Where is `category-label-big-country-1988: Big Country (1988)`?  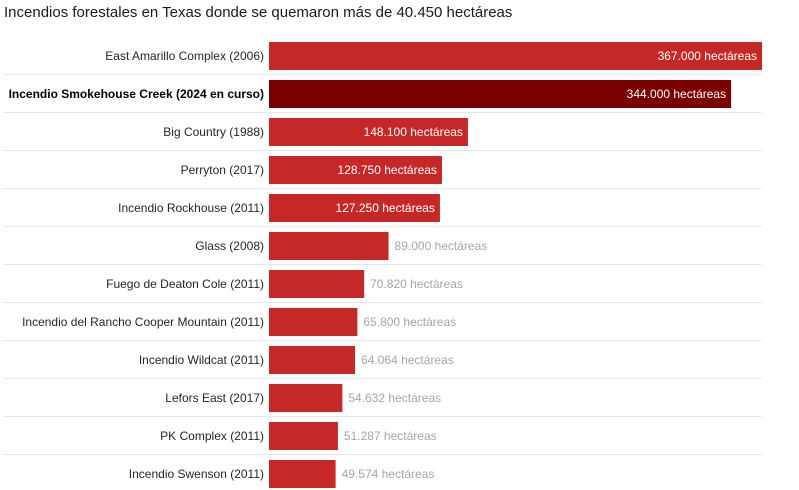
category-label-big-country-1988: Big Country (1988) is located at coordinates (213, 132).